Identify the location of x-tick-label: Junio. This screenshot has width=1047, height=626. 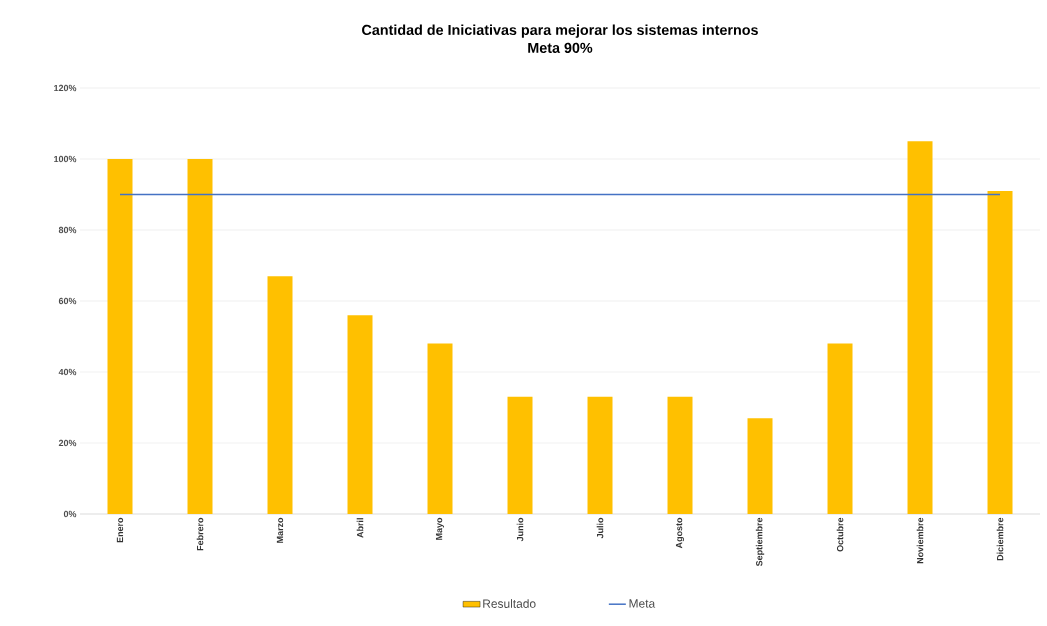
(520, 529).